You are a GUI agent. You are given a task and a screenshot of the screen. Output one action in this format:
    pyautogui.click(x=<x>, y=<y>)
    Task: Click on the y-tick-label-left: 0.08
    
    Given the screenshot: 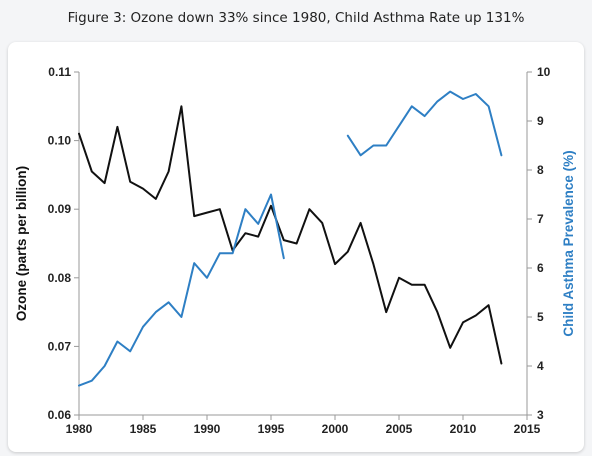 What is the action you would take?
    pyautogui.click(x=60, y=278)
    